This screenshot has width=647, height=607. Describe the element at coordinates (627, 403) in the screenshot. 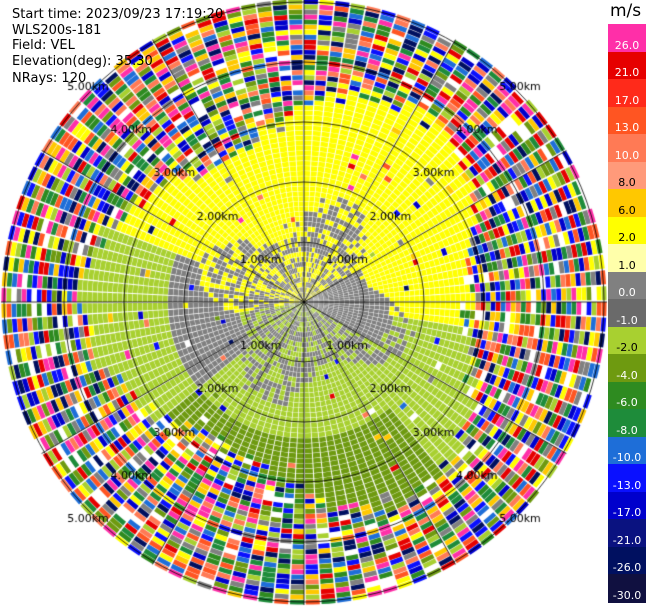

I see `colorbar-tick-label: -6.0` at that location.